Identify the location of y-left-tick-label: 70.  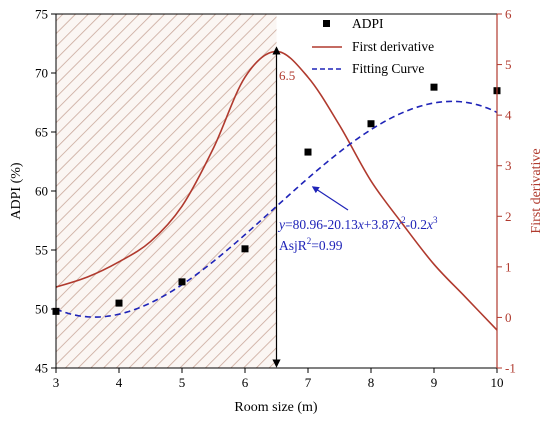
(41, 73).